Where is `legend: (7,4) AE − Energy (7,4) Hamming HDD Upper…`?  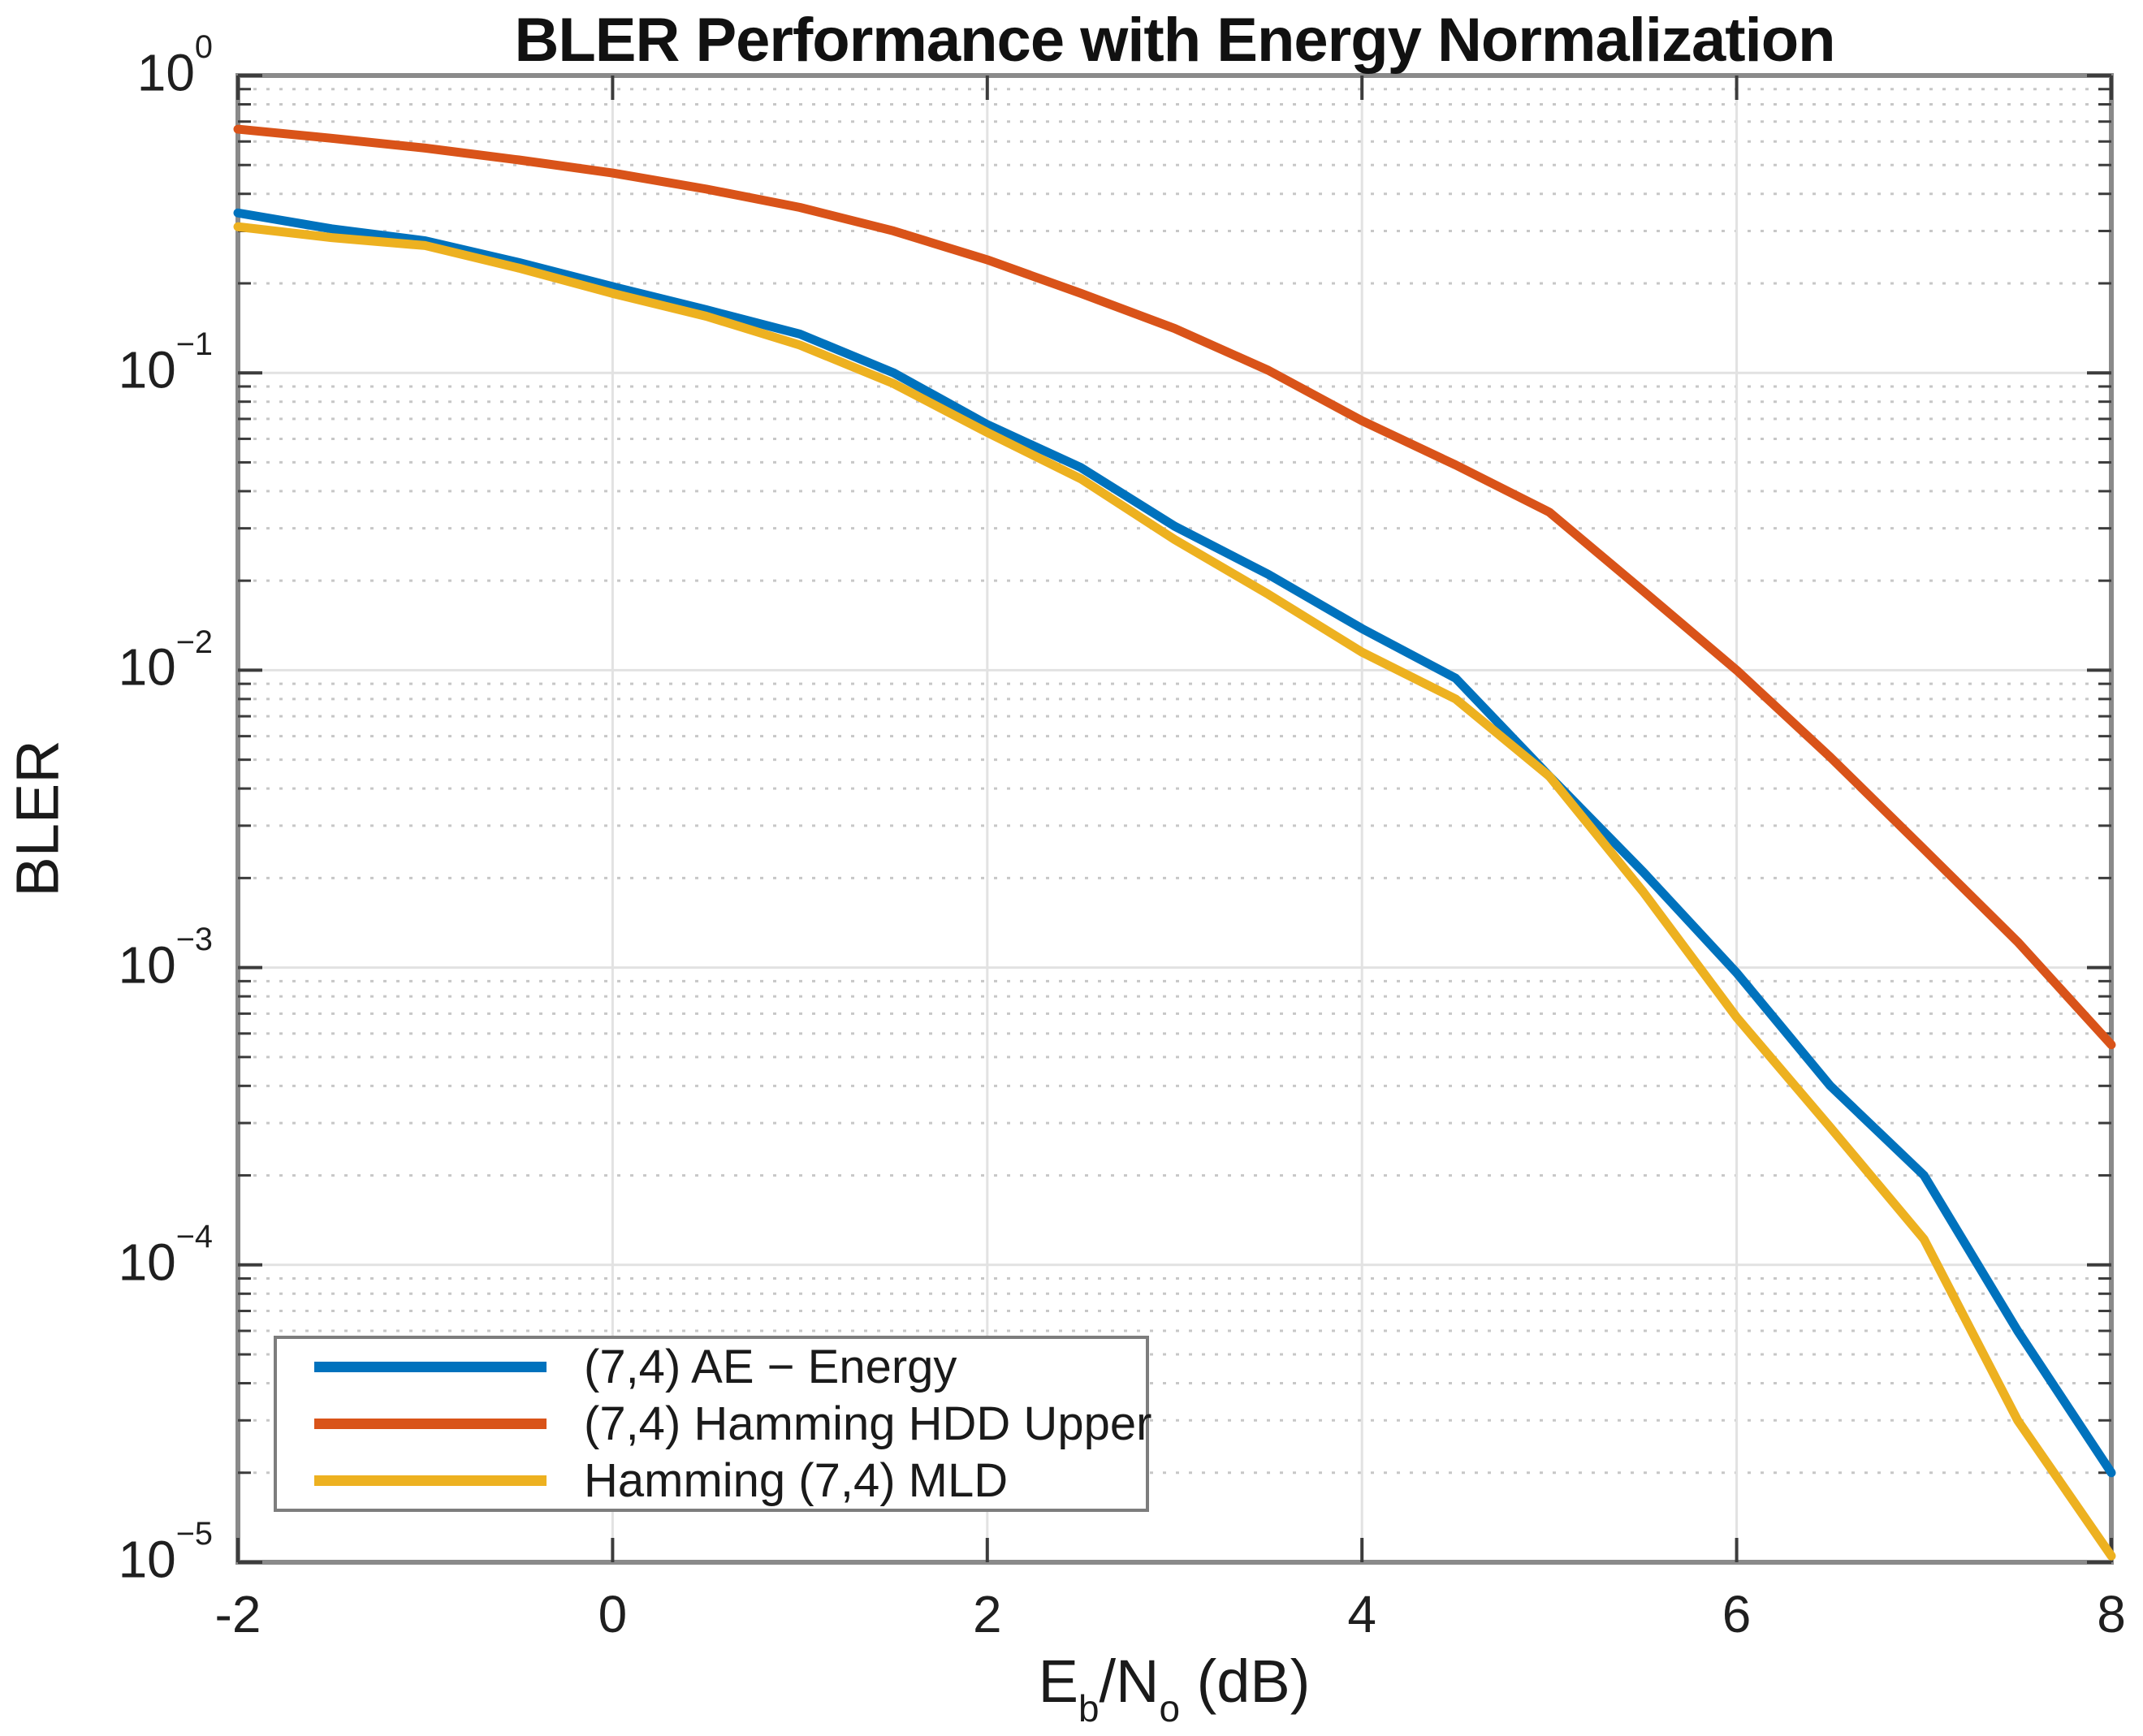 legend: (7,4) AE − Energy (7,4) Hamming HDD Upper… is located at coordinates (712, 1424).